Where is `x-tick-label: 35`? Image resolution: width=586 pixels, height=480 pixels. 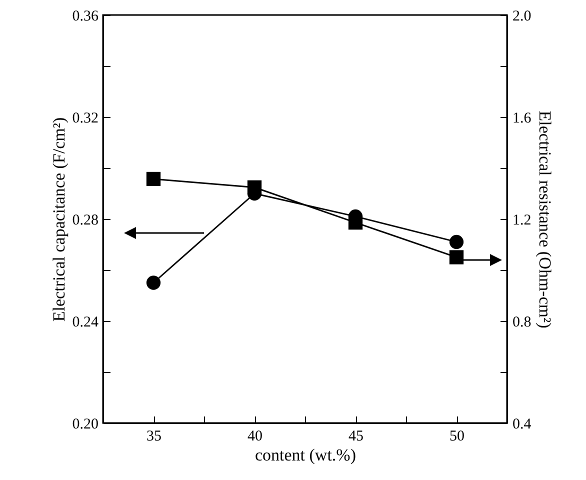 x-tick-label: 35 is located at coordinates (154, 436).